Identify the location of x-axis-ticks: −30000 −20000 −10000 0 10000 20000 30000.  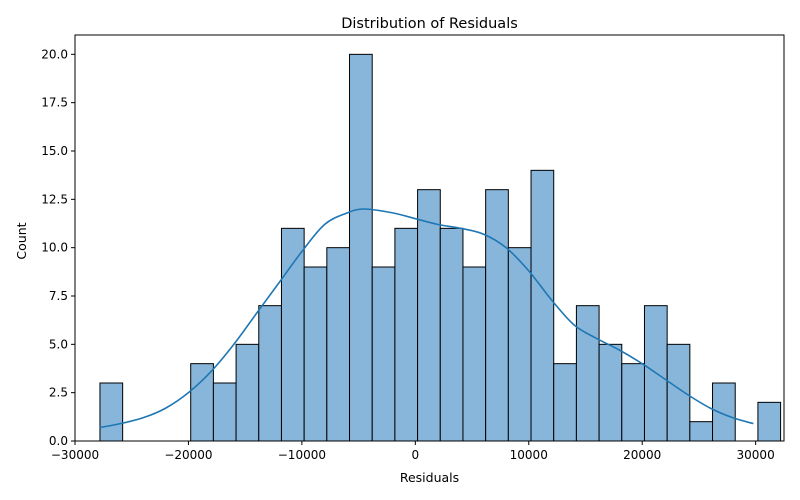
(413, 451).